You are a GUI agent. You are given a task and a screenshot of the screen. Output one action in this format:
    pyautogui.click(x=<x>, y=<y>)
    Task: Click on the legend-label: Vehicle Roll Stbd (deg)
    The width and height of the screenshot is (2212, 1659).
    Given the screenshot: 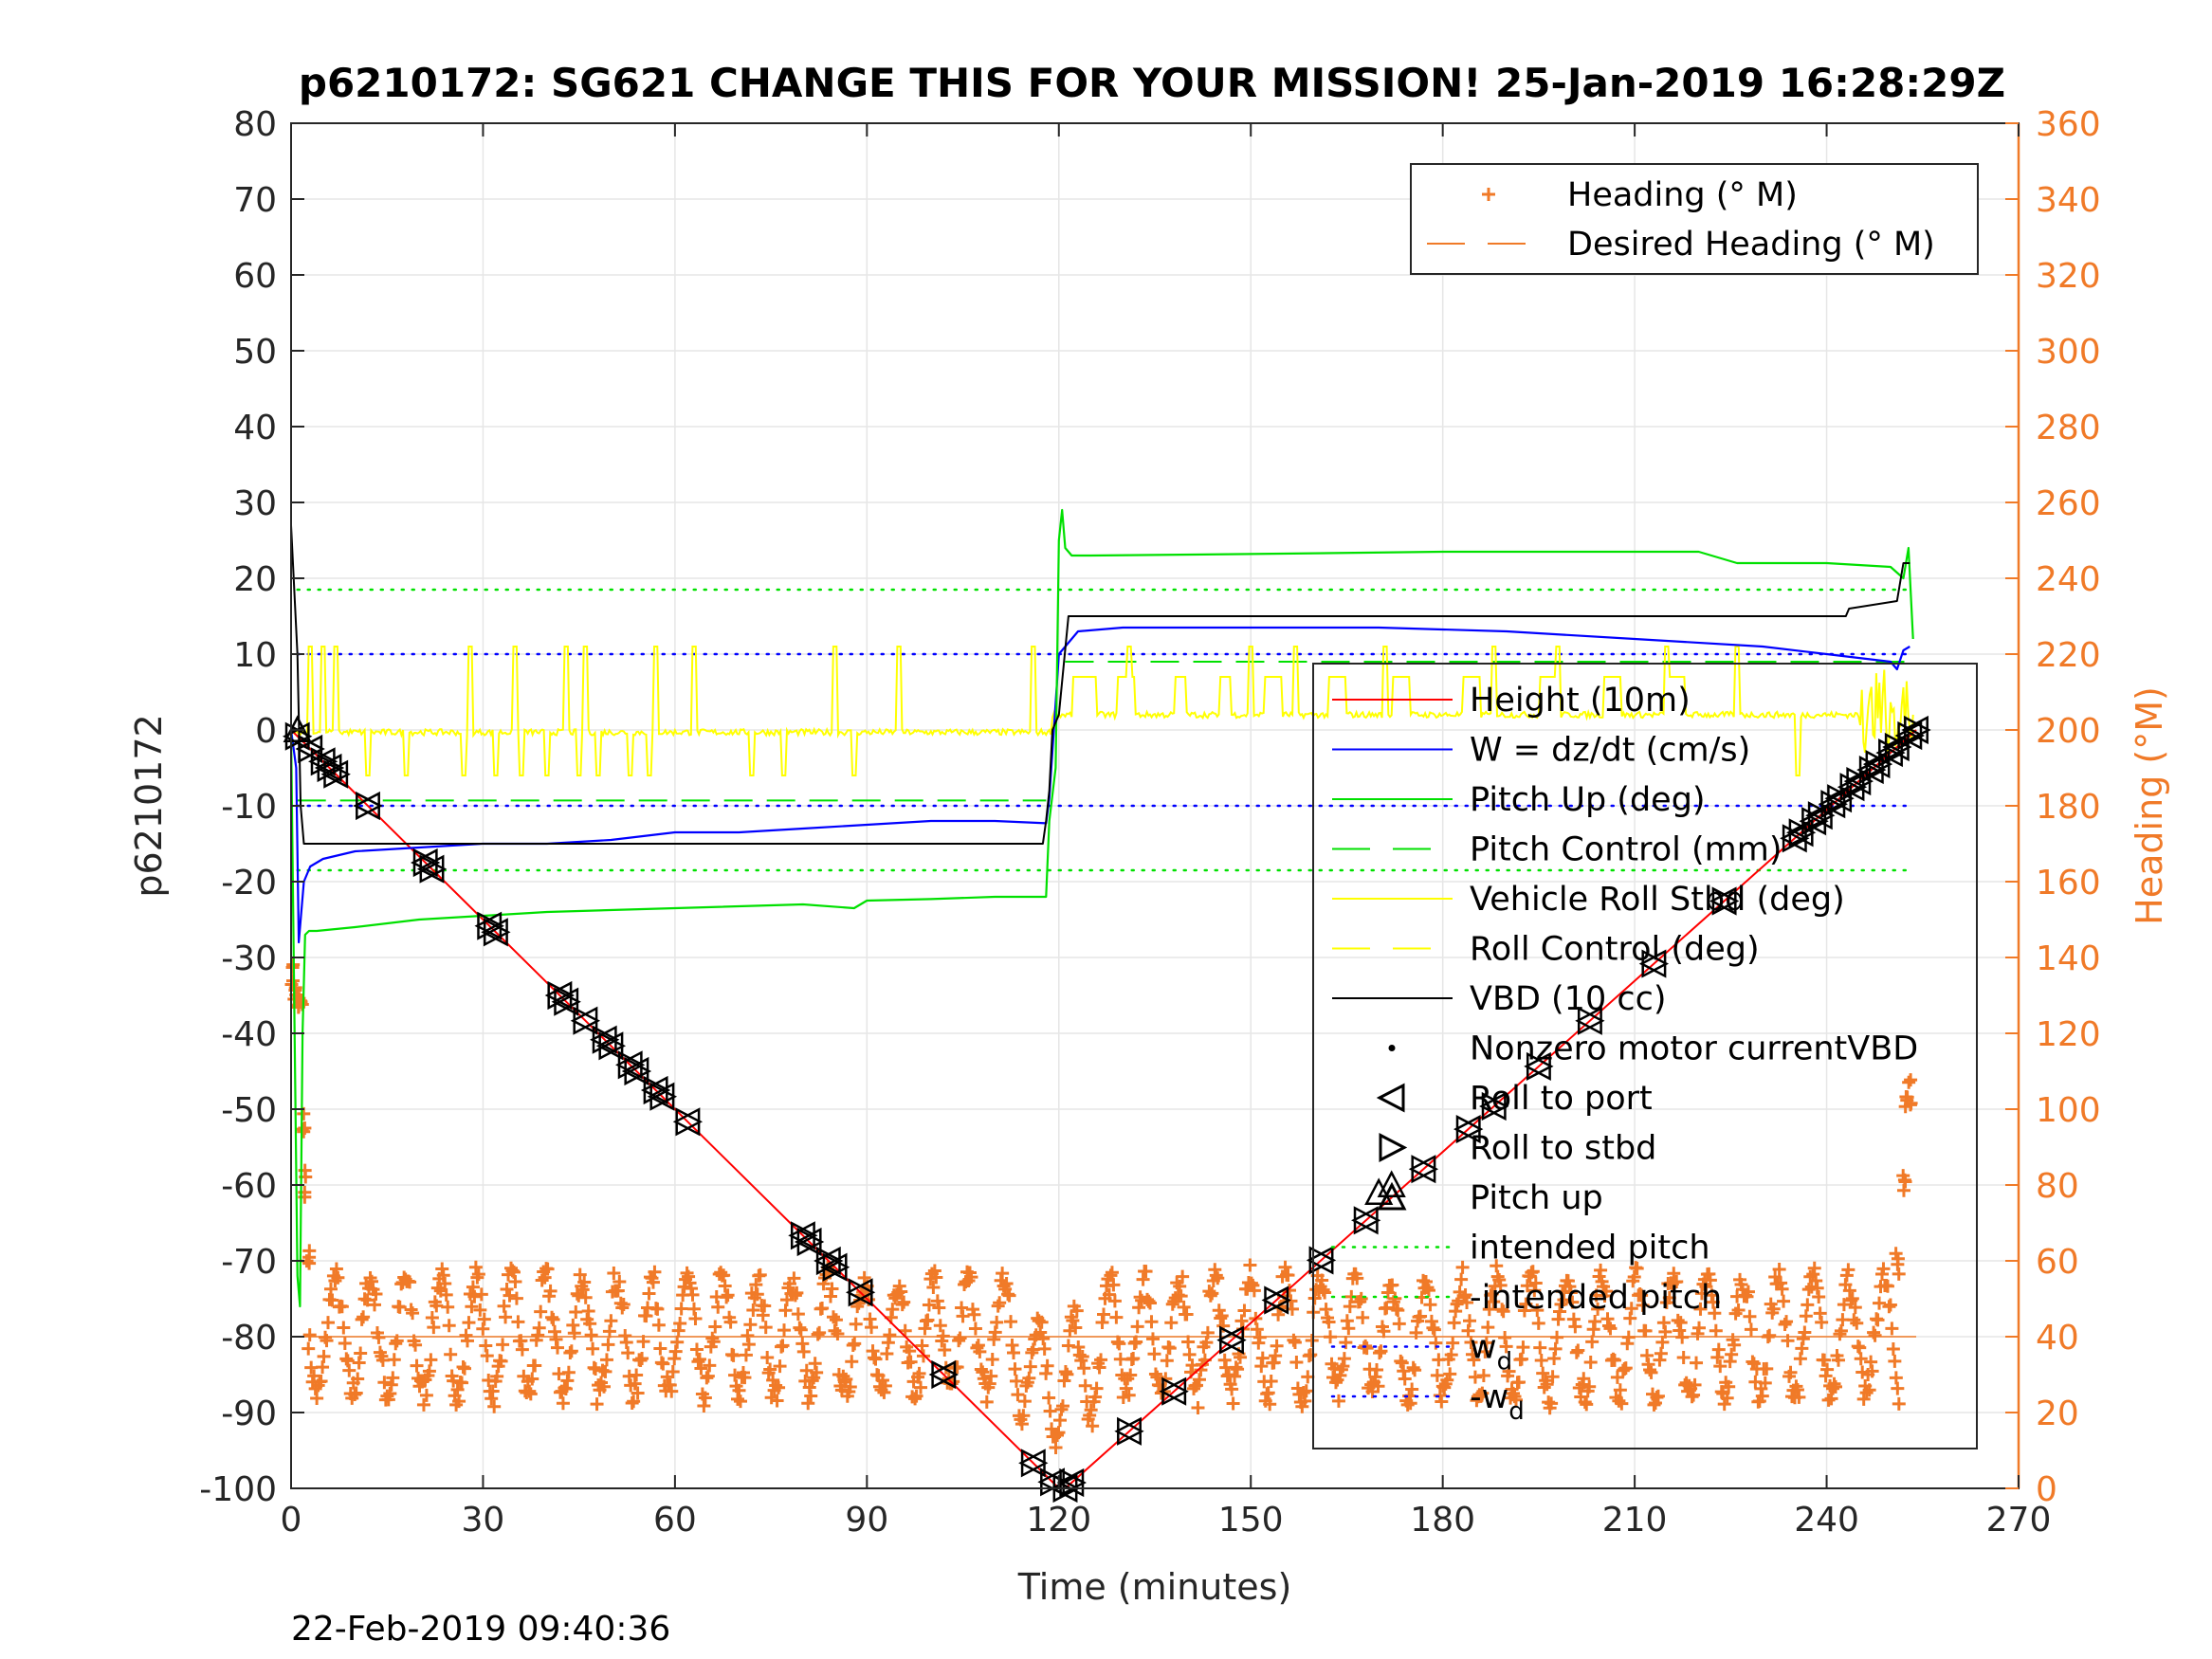 What is the action you would take?
    pyautogui.click(x=1657, y=900)
    